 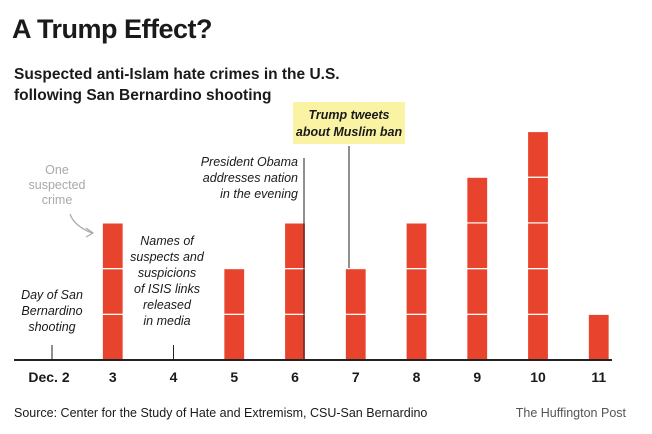 I want to click on dec4-note-line-6: in media, so click(x=166, y=321).